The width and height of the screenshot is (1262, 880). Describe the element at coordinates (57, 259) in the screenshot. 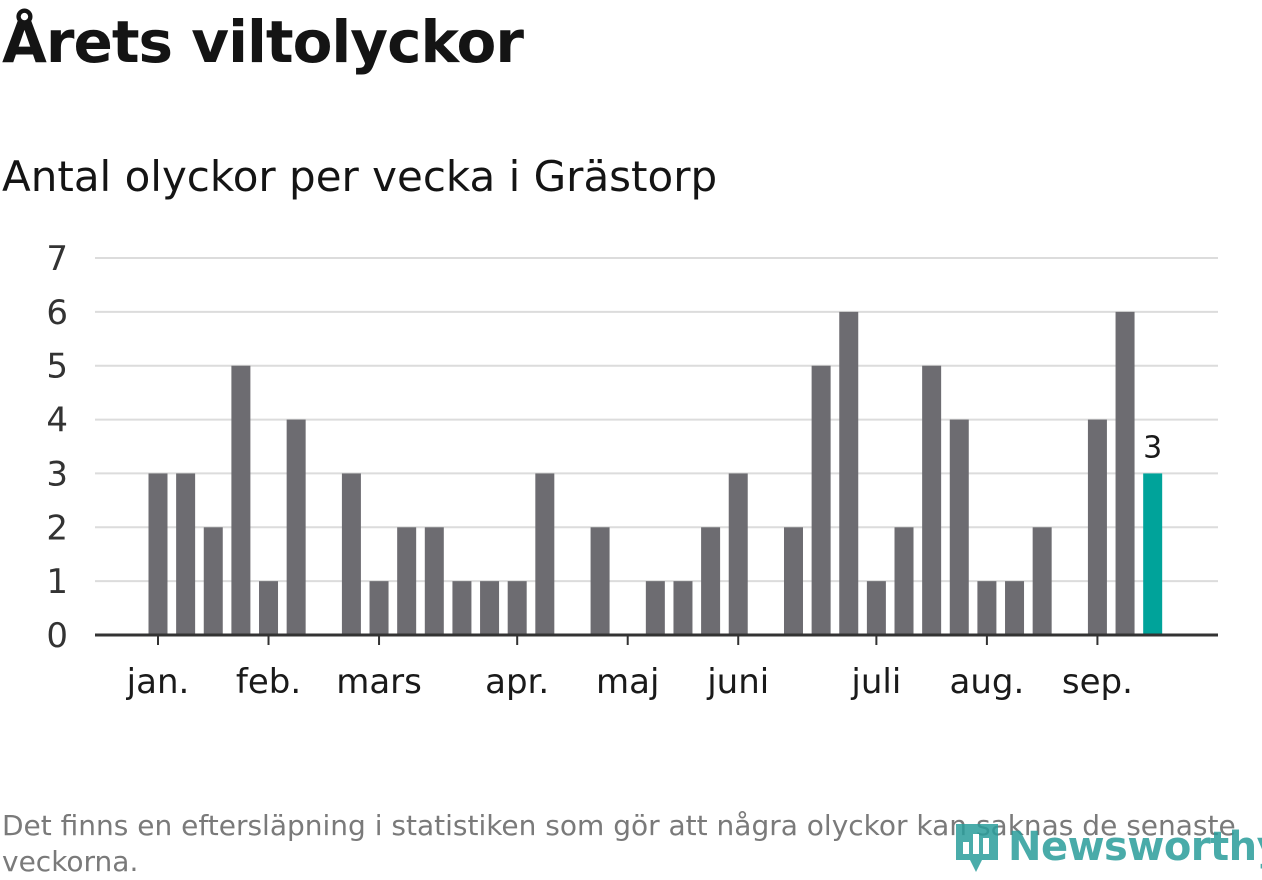

I see `y-tick-label: 7` at that location.